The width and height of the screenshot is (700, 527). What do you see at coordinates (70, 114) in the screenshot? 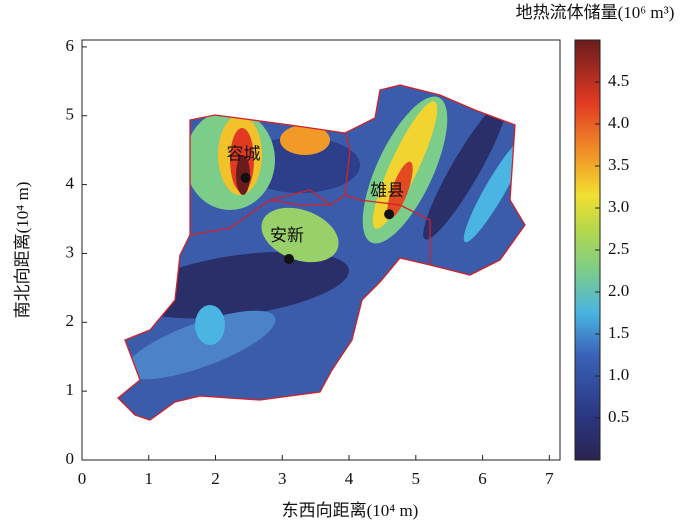
I see `y-tick-label: 5` at bounding box center [70, 114].